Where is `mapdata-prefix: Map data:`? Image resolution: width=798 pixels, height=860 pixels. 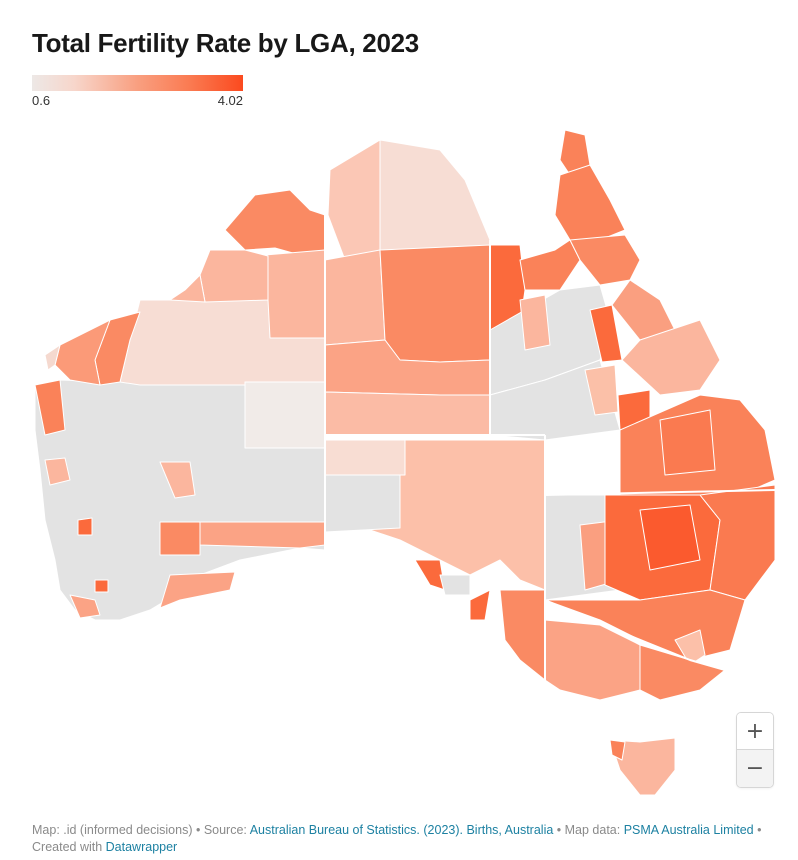
mapdata-prefix: Map data: is located at coordinates (594, 830).